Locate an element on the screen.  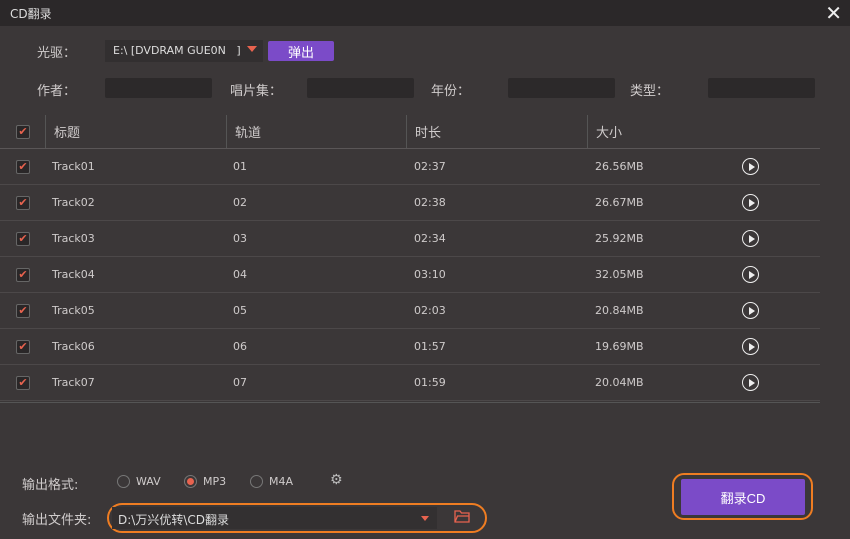
drive-label: 光驱： is located at coordinates (57, 53).